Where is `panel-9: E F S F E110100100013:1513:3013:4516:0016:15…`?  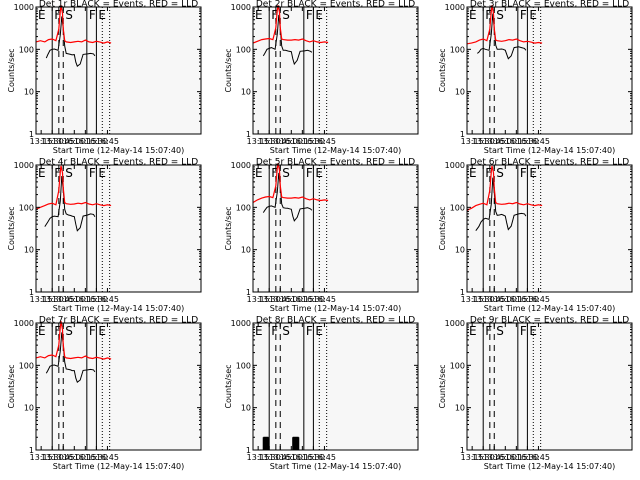
panel-9: E F S F E110100100013:1513:3013:4516:0016:15… is located at coordinates (535, 393).